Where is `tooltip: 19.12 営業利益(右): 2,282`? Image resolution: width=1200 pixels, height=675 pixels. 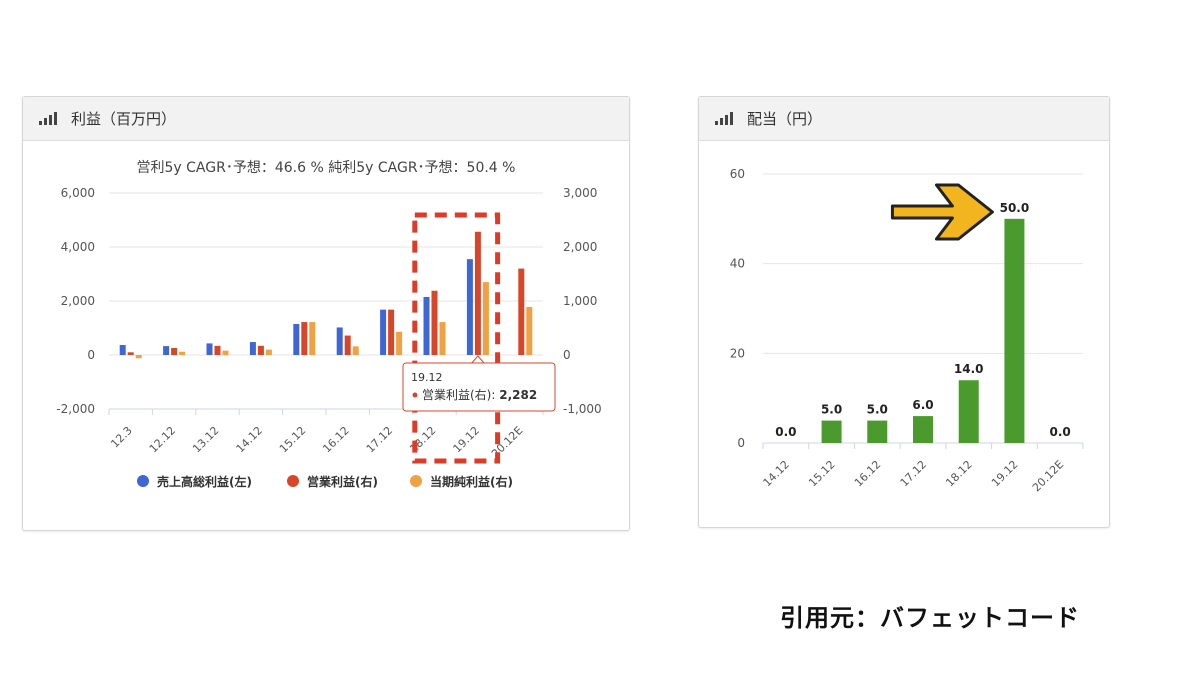
tooltip: 19.12 営業利益(右): 2,282 is located at coordinates (479, 383).